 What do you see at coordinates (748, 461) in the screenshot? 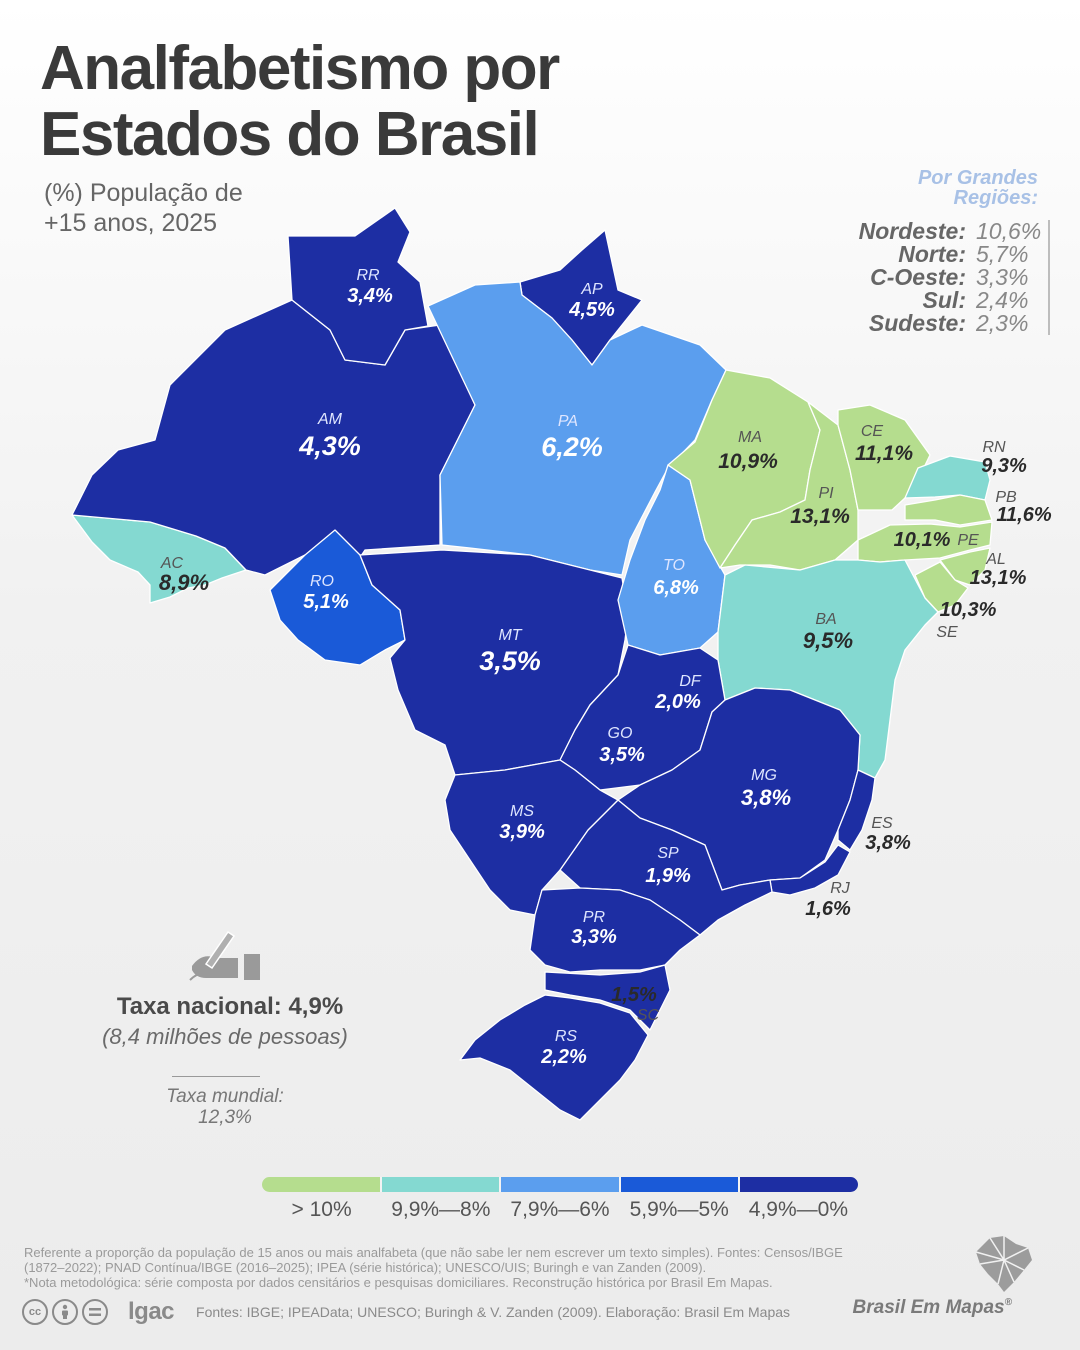
I see `state-value-ma: 10,9%` at bounding box center [748, 461].